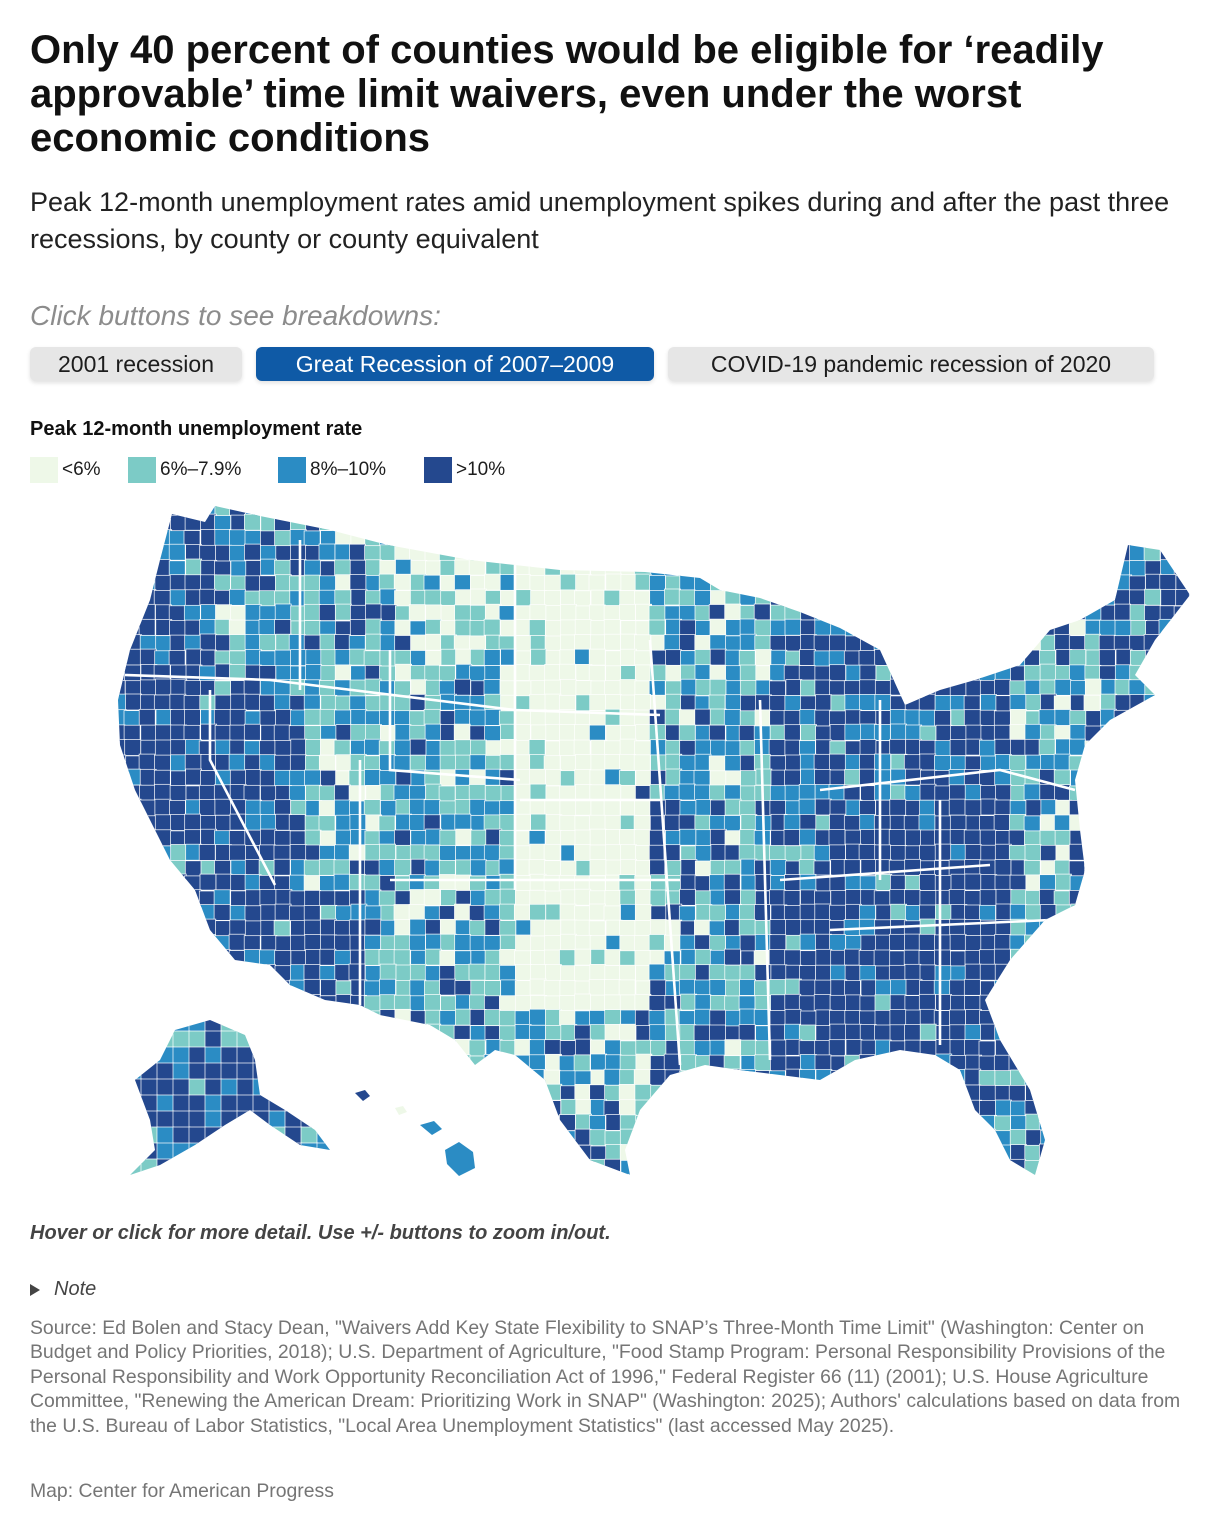 The width and height of the screenshot is (1220, 1538). I want to click on hawaii-island-kauai, so click(362, 1095).